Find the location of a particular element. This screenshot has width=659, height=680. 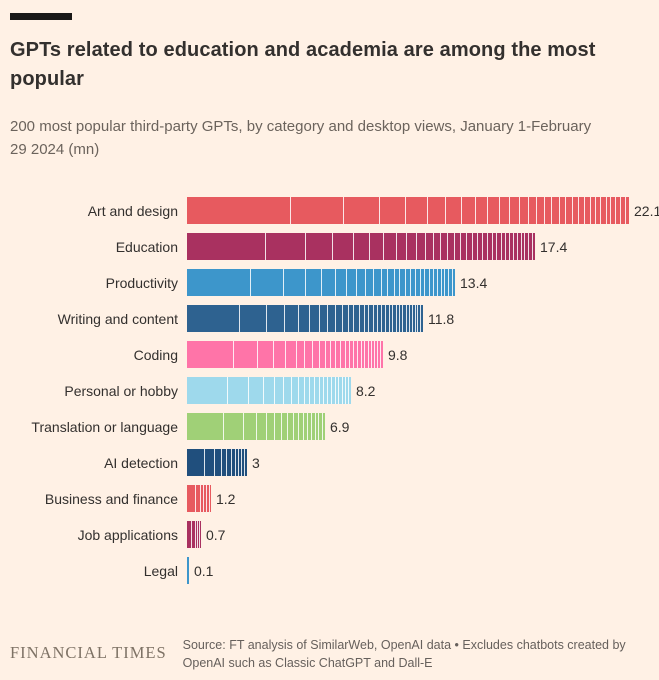

bar-track: 17.4 is located at coordinates (418, 246).